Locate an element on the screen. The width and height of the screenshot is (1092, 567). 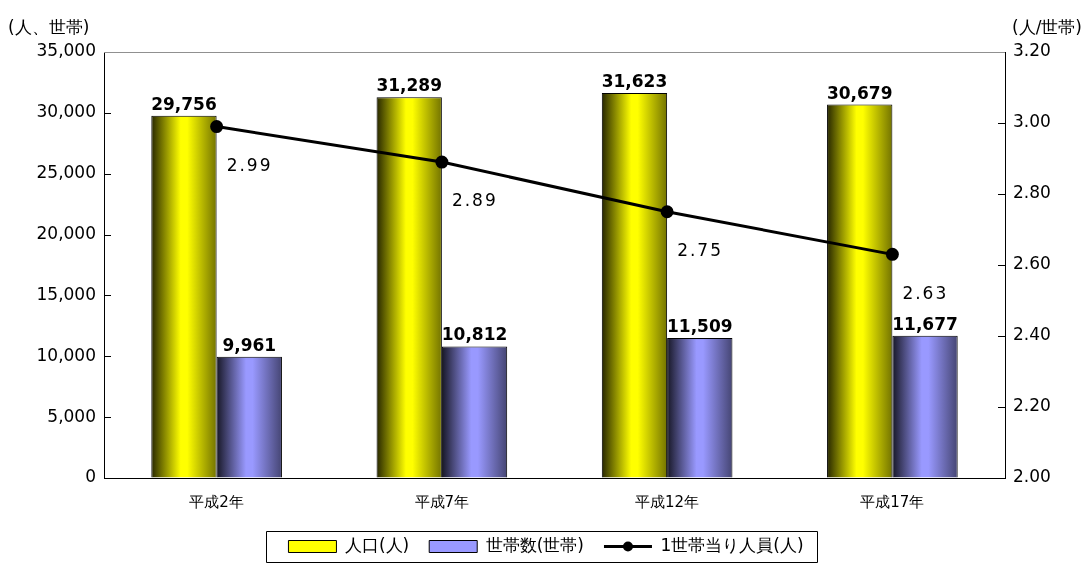
data-label: 2.89 is located at coordinates (474, 200).